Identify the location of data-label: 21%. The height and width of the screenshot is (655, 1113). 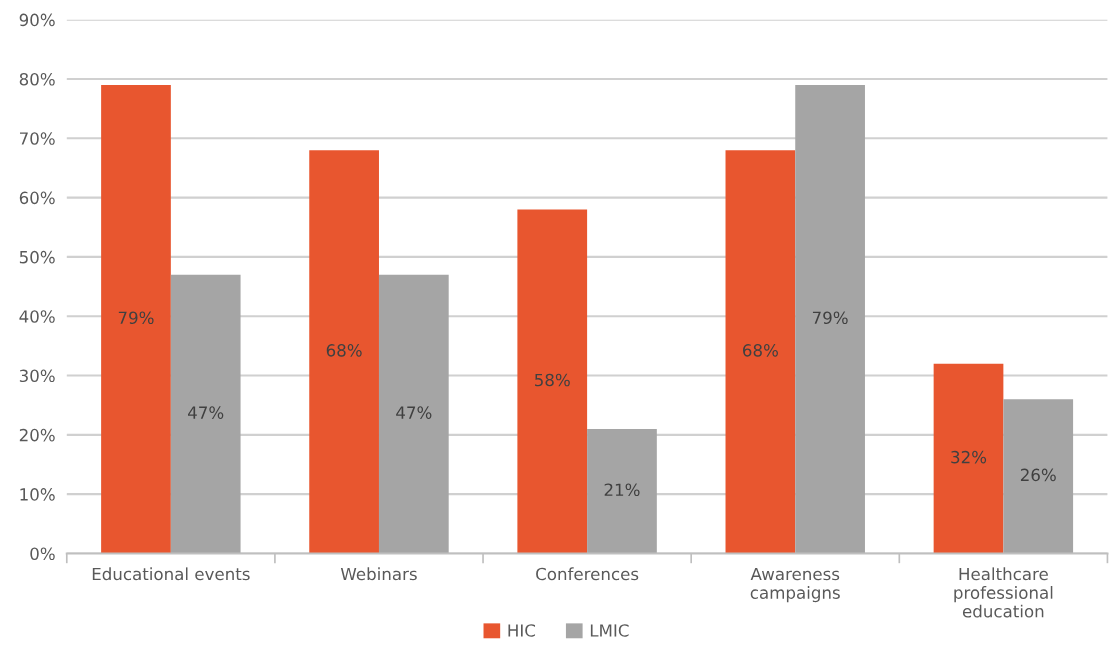
(622, 490).